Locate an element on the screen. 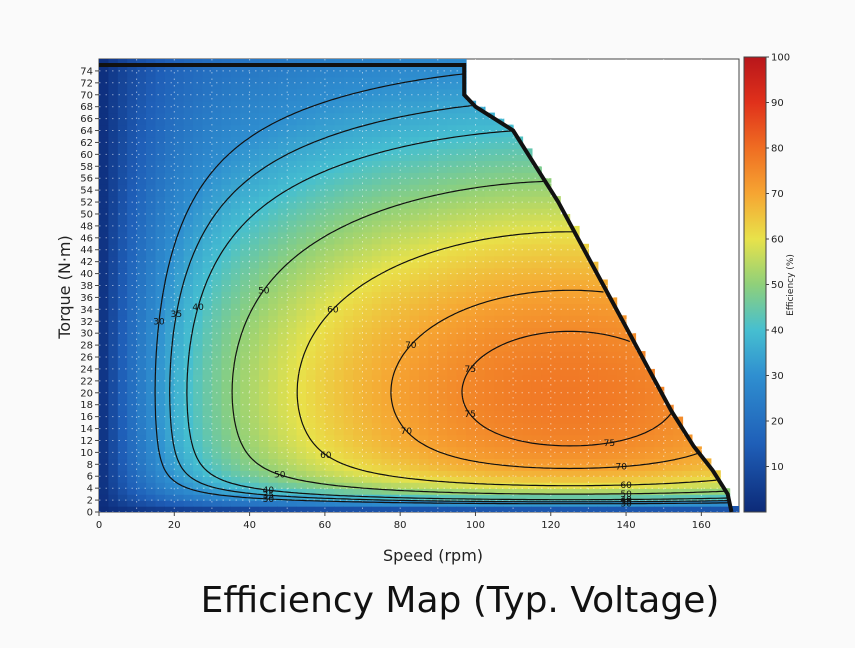 This screenshot has width=855, height=648. colorbar is located at coordinates (755, 284).